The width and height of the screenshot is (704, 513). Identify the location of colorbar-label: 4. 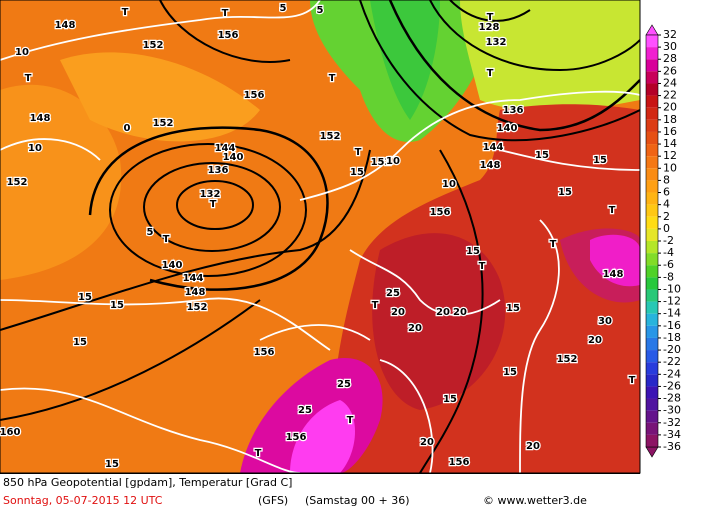
(666, 204).